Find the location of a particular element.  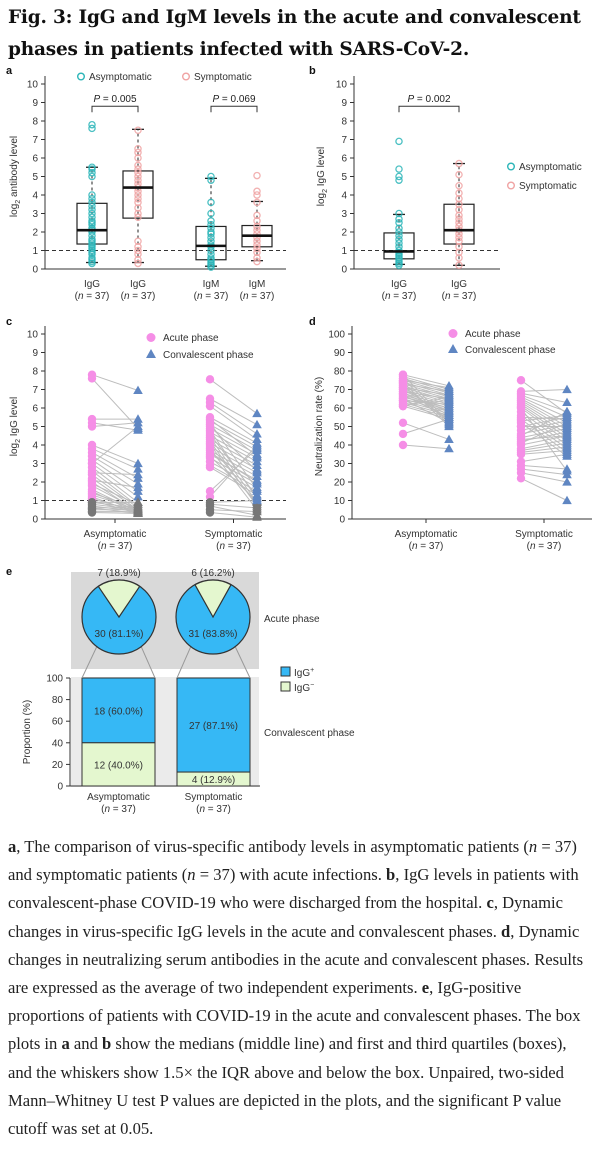

caption-panel-ref: e is located at coordinates (425, 988).